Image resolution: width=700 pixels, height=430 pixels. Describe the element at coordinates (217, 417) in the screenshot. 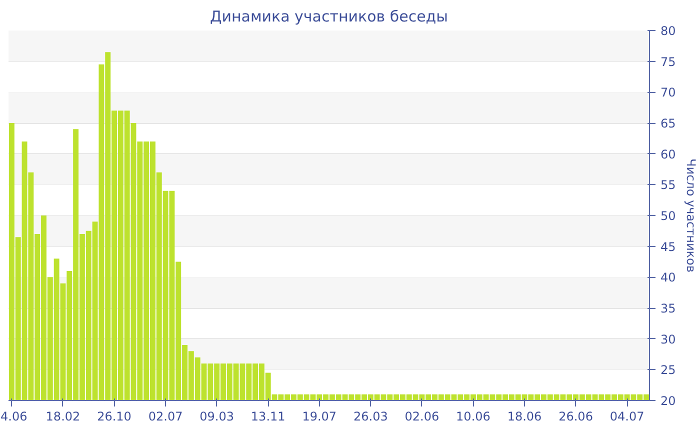

I see `x-tick-label: 09.03` at that location.